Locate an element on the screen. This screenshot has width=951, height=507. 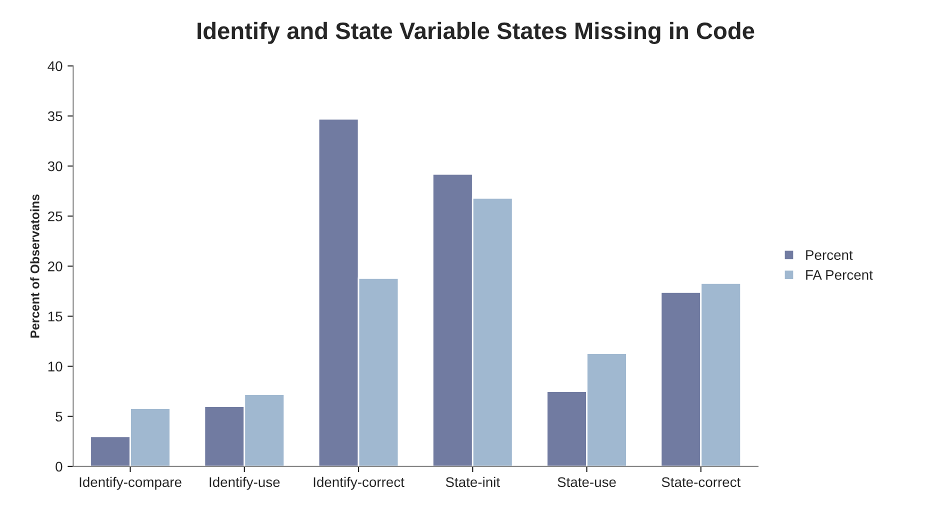
chart-title: Identify and State Variable States Missing in Code is located at coordinates (476, 33).